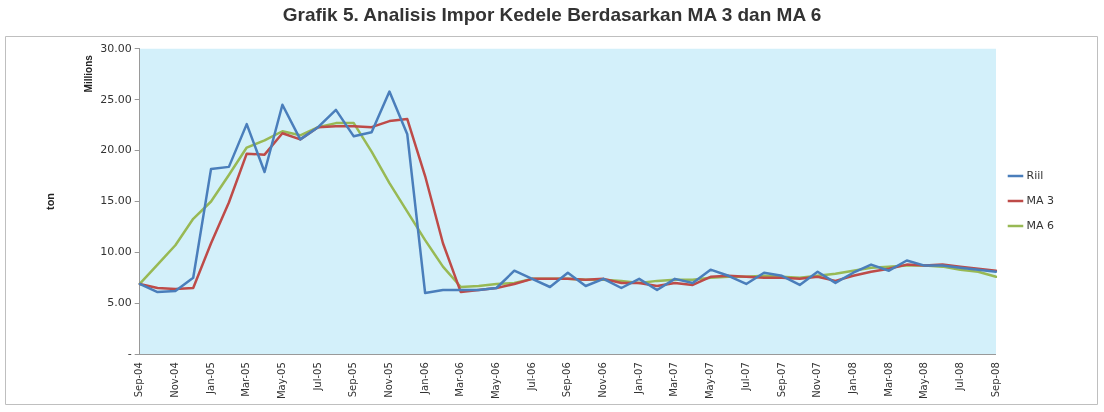 Image resolution: width=1104 pixels, height=412 pixels. Describe the element at coordinates (1040, 225) in the screenshot. I see `legend-label: MA 6` at that location.